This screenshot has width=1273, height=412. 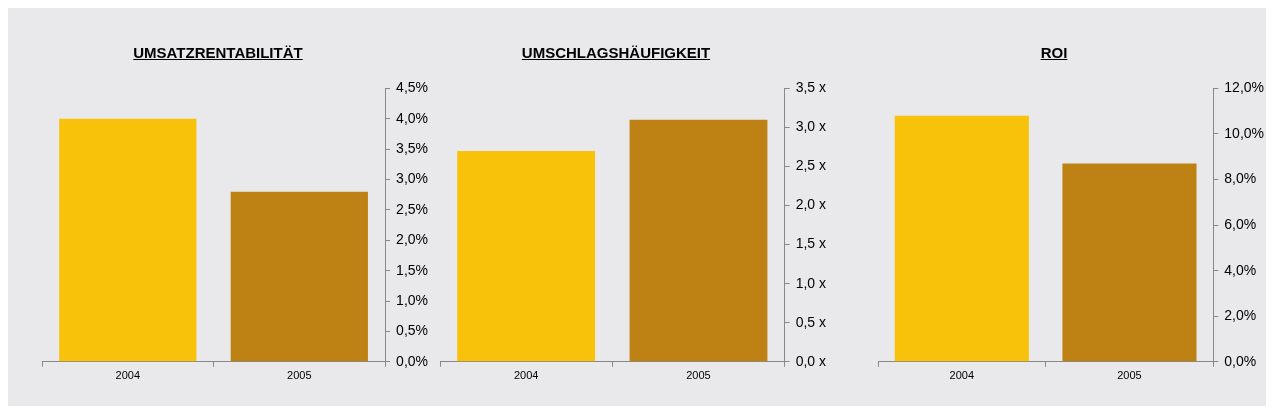 What do you see at coordinates (1240, 223) in the screenshot?
I see `y-tick-label: 6,0%` at bounding box center [1240, 223].